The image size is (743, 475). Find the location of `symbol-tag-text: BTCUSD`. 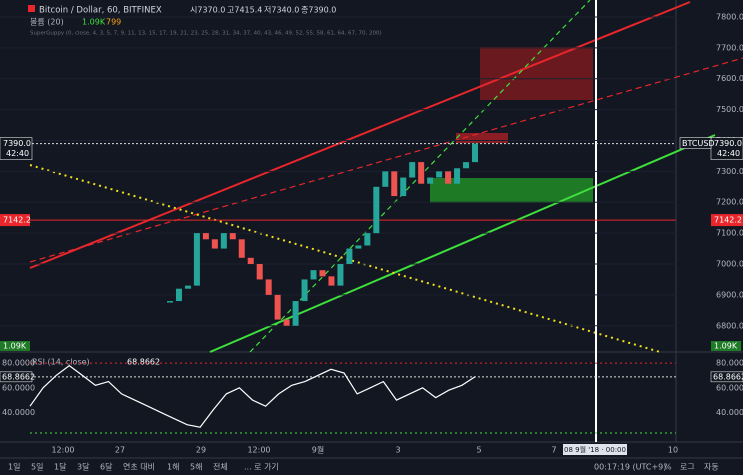

symbol-tag-text: BTCUSD is located at coordinates (698, 143).